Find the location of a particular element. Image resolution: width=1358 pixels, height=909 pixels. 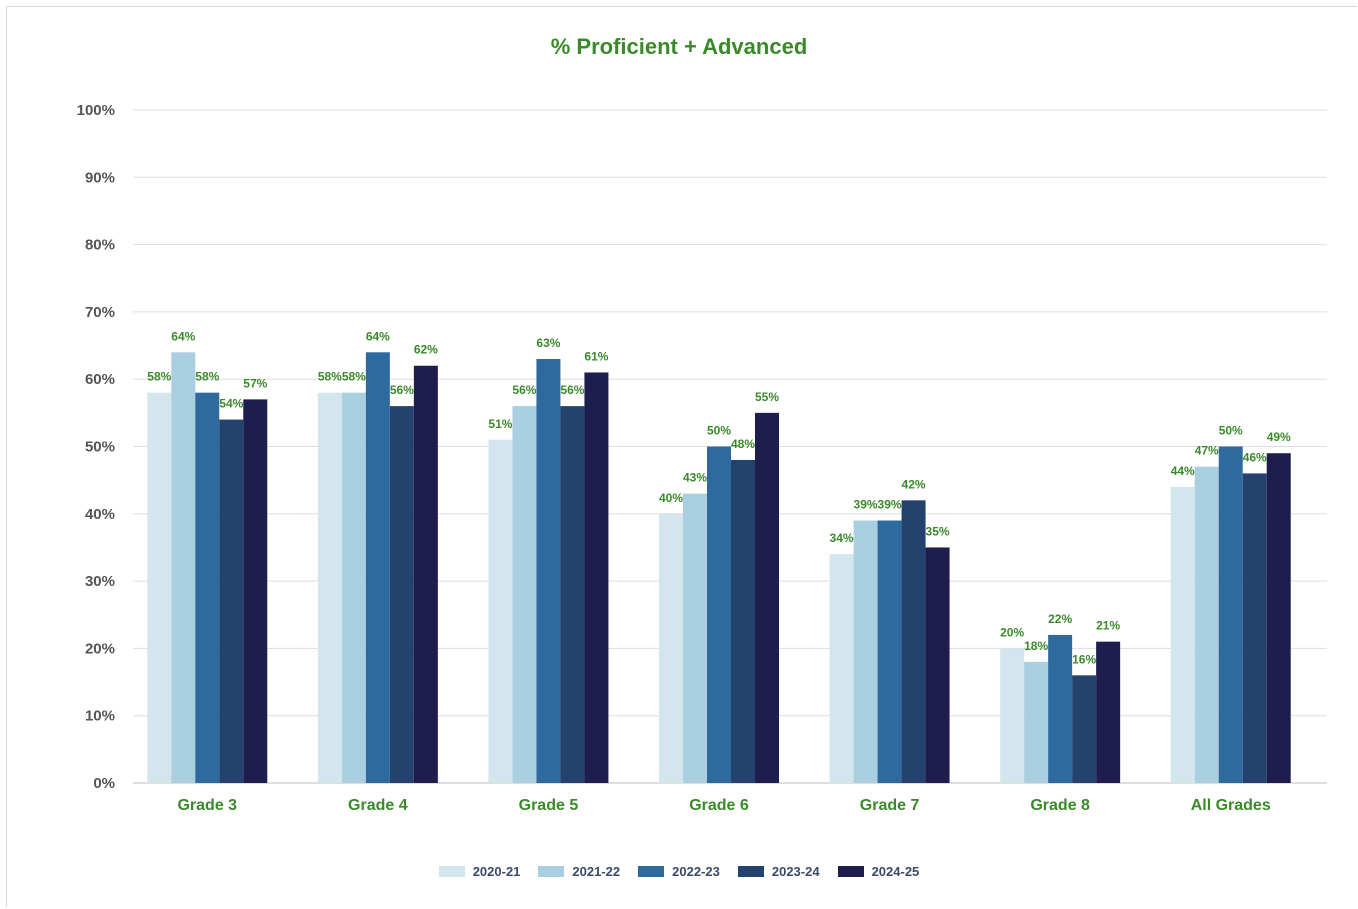

x-tick-label: Grade 3 is located at coordinates (207, 805).